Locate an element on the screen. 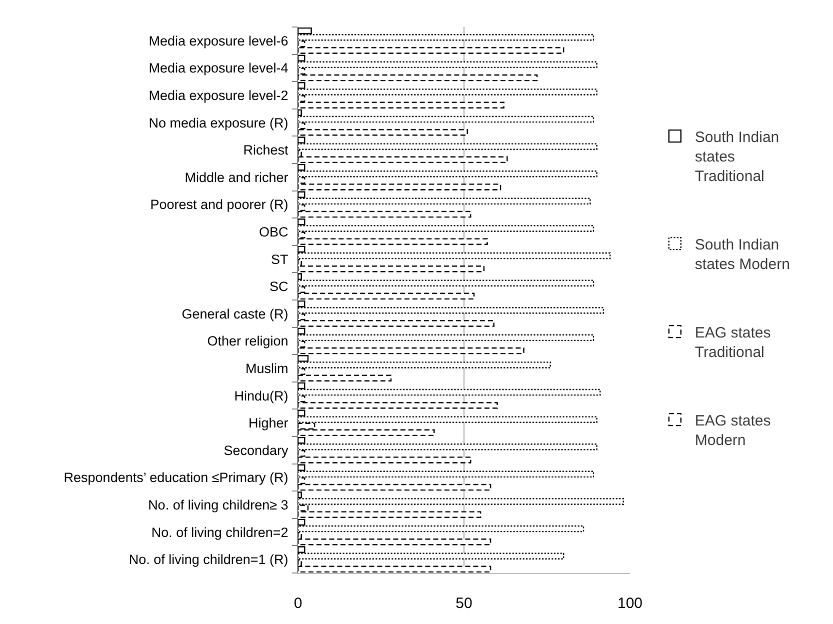 The image size is (833, 624). y-tick-label: Middle and richer is located at coordinates (236, 177).